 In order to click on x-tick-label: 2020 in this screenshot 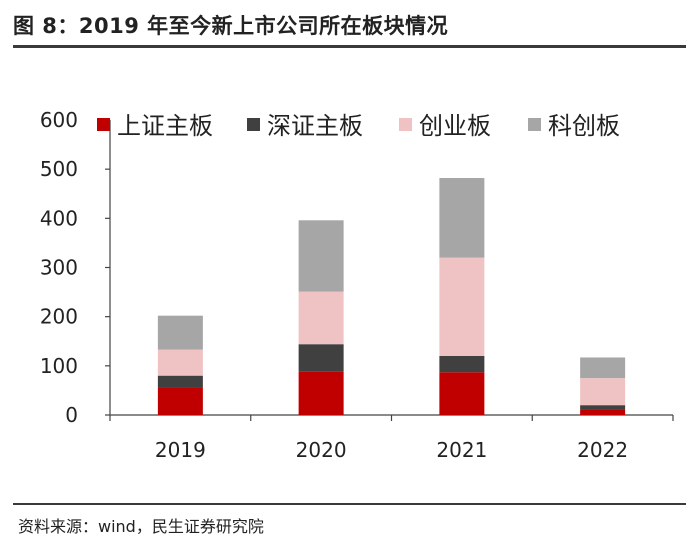, I will do `click(321, 450)`.